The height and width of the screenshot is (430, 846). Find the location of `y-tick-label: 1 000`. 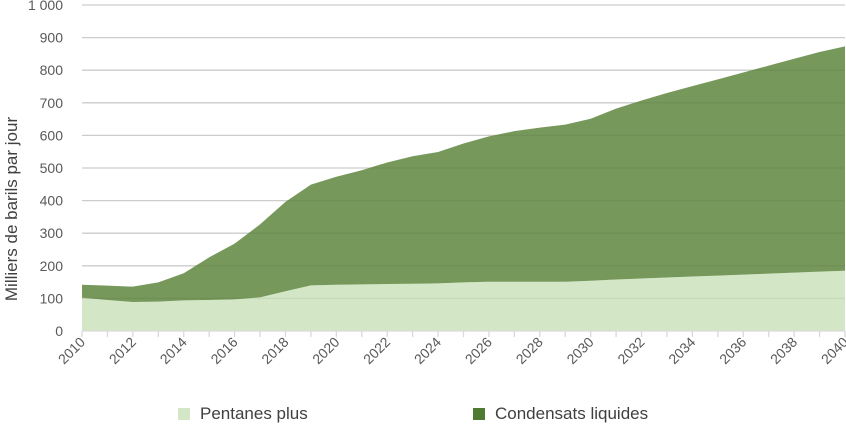

y-tick-label: 1 000 is located at coordinates (45, 6).